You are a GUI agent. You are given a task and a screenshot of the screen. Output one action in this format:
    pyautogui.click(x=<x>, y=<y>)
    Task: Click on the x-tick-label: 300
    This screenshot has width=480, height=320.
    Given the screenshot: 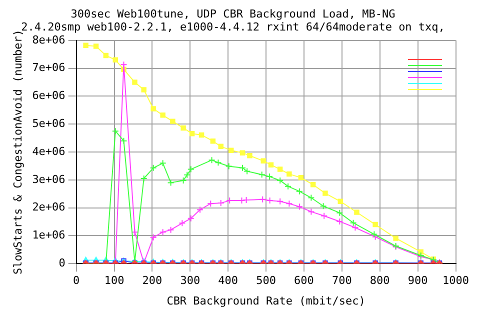 What is the action you would take?
    pyautogui.click(x=190, y=281)
    